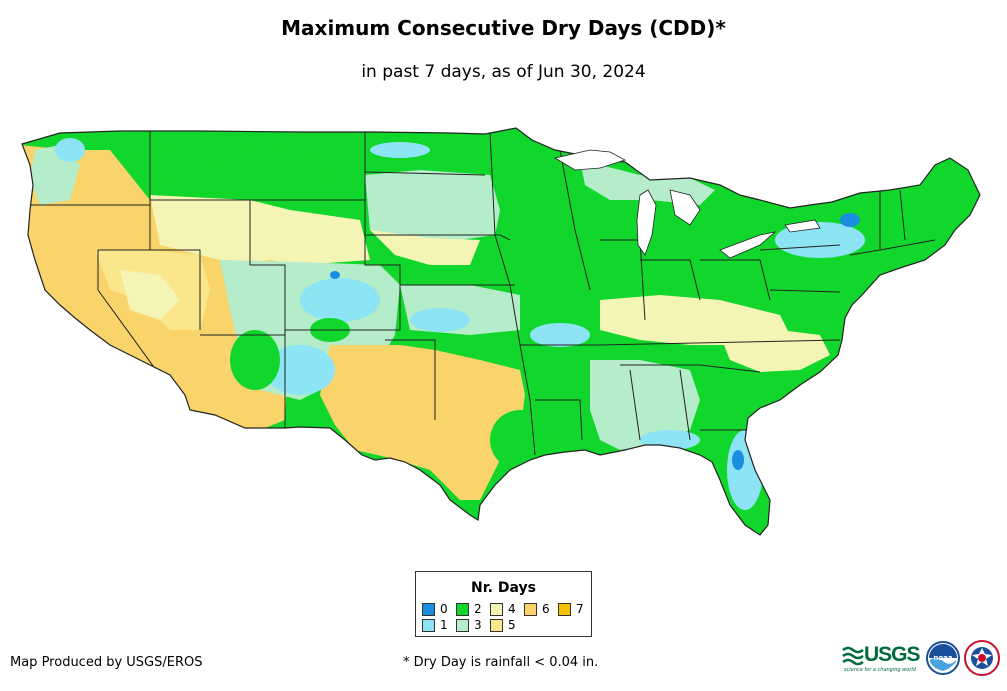  I want to click on lake-superior, so click(590, 160).